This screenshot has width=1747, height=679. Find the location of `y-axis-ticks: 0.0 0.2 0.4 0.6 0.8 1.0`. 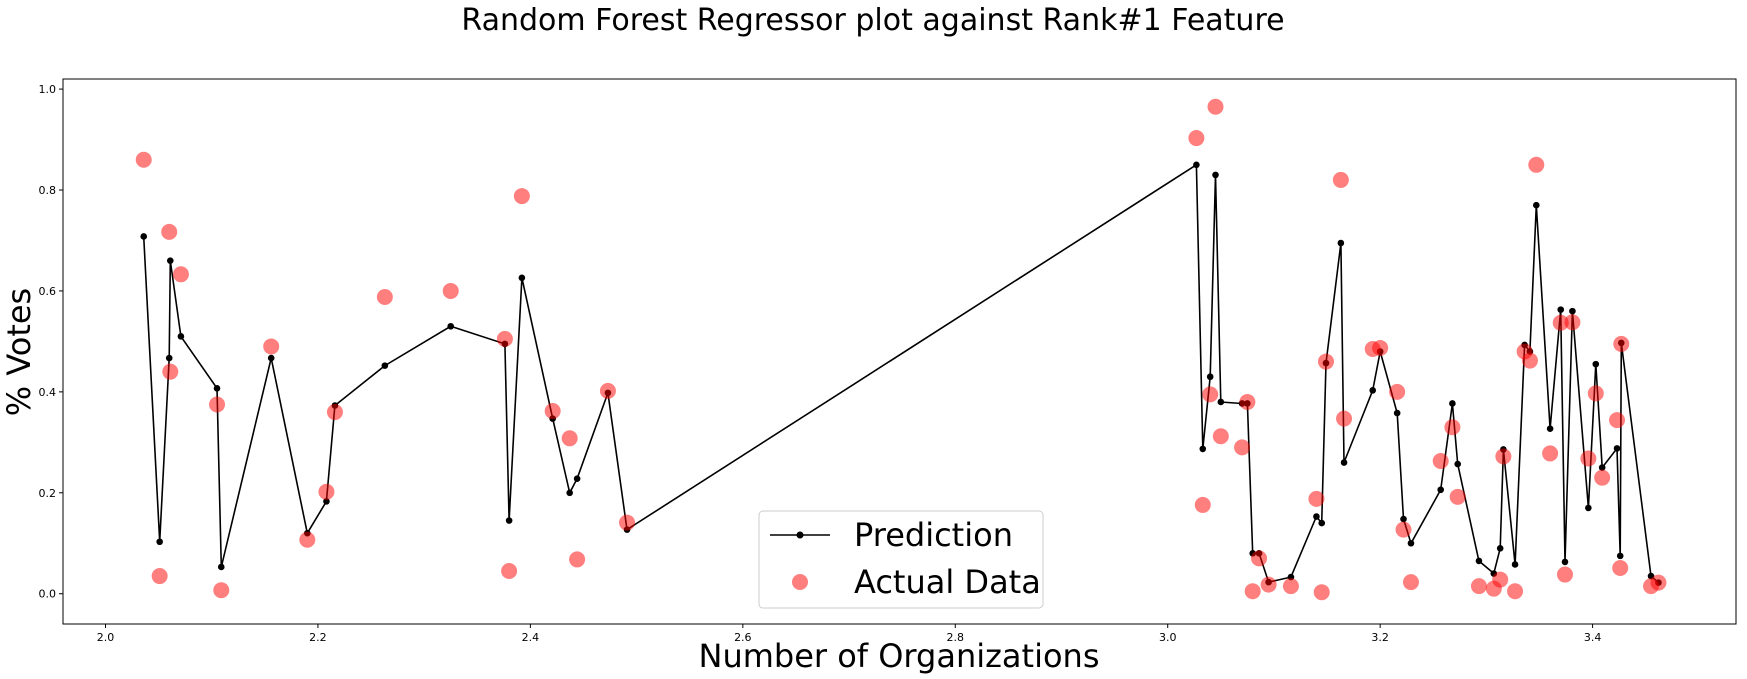

y-axis-ticks: 0.0 0.2 0.4 0.6 0.8 1.0 is located at coordinates (51, 342).